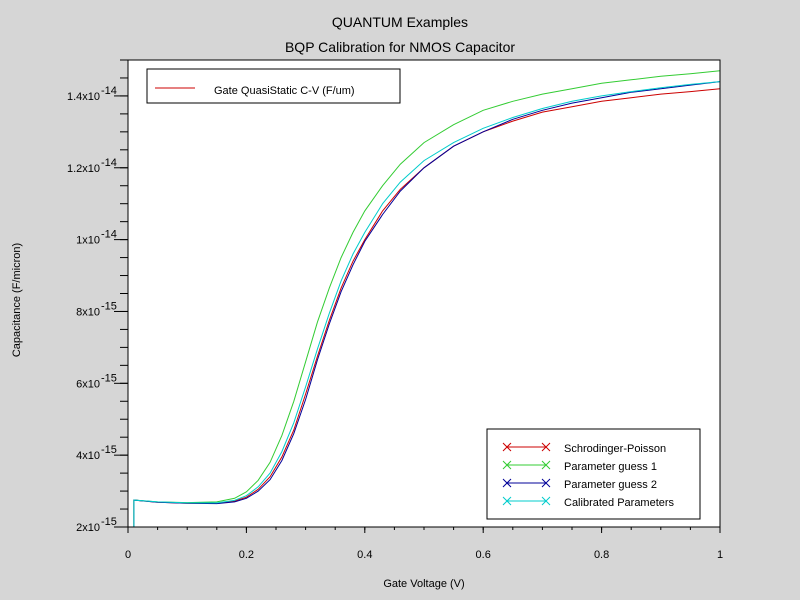 The width and height of the screenshot is (800, 600). Describe the element at coordinates (610, 485) in the screenshot. I see `legend-label: Parameter guess 2` at that location.